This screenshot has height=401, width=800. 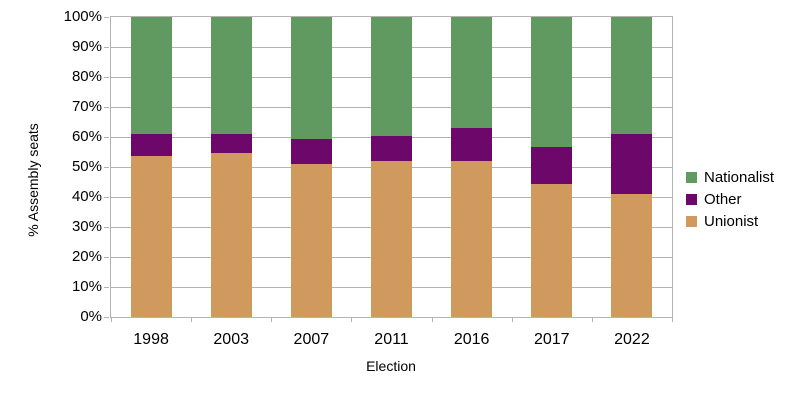 What do you see at coordinates (86, 286) in the screenshot?
I see `y-tick-label: 10%` at bounding box center [86, 286].